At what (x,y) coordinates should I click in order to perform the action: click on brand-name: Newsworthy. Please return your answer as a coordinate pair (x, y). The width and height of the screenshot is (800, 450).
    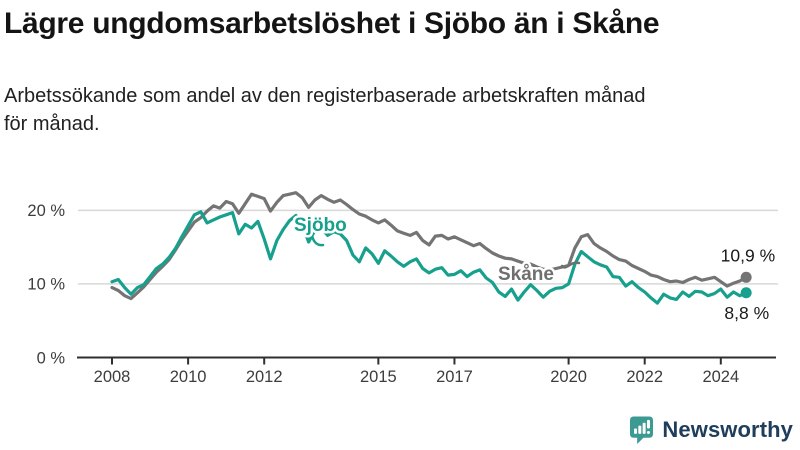
    Looking at the image, I should click on (727, 429).